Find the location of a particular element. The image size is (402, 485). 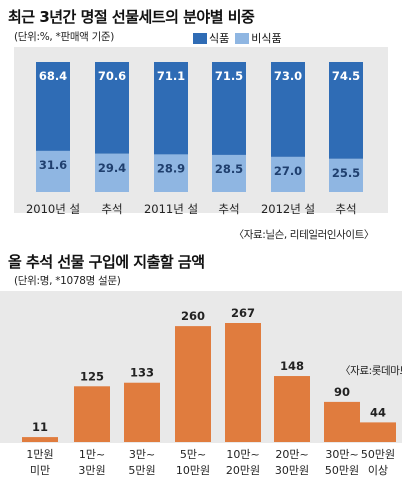

label-food-0: 68.4 is located at coordinates (53, 76).